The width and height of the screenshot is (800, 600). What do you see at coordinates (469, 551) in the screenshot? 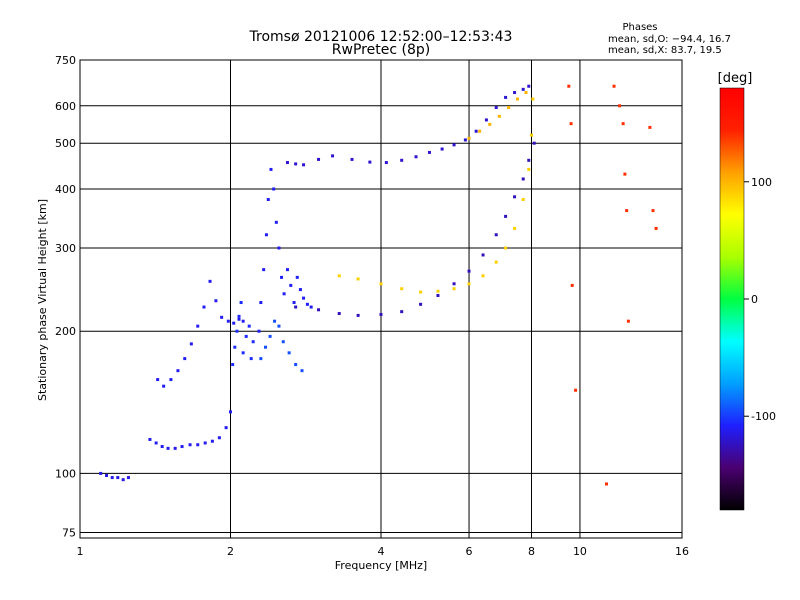
I see `x-tick-label: 6` at bounding box center [469, 551].